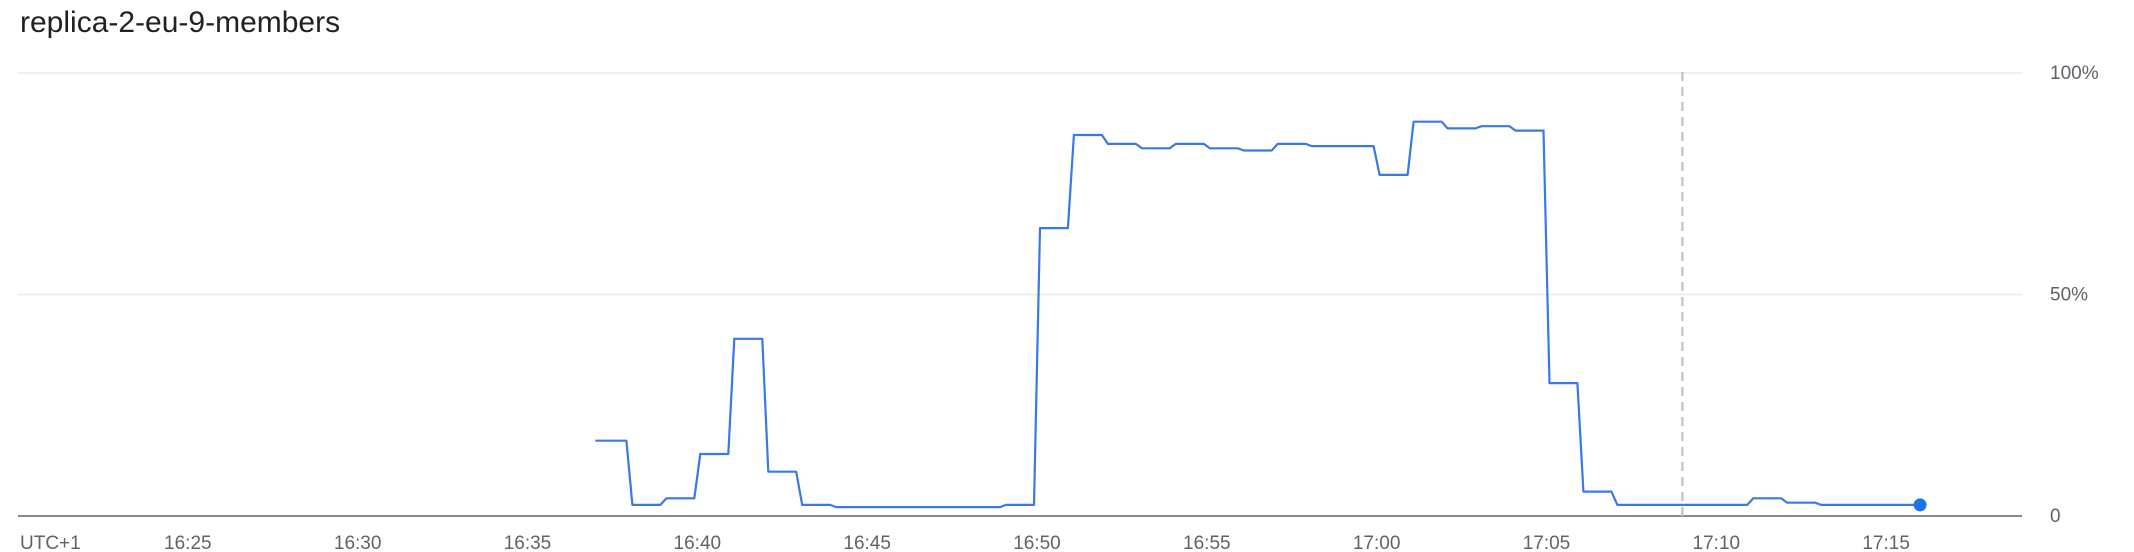  Describe the element at coordinates (1207, 542) in the screenshot. I see `x-tick-label: 16:55` at that location.